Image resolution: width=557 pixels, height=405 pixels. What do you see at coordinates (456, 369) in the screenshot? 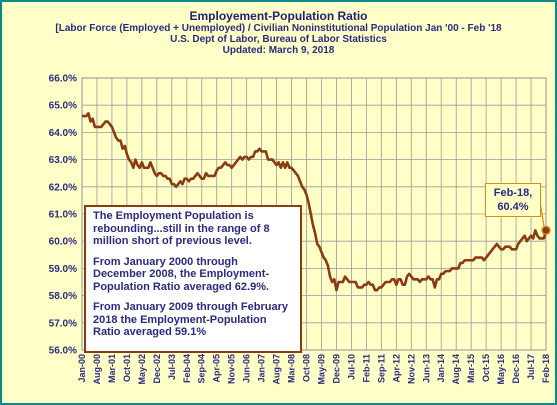
I see `x-tick-label: Aug-14` at bounding box center [456, 369].